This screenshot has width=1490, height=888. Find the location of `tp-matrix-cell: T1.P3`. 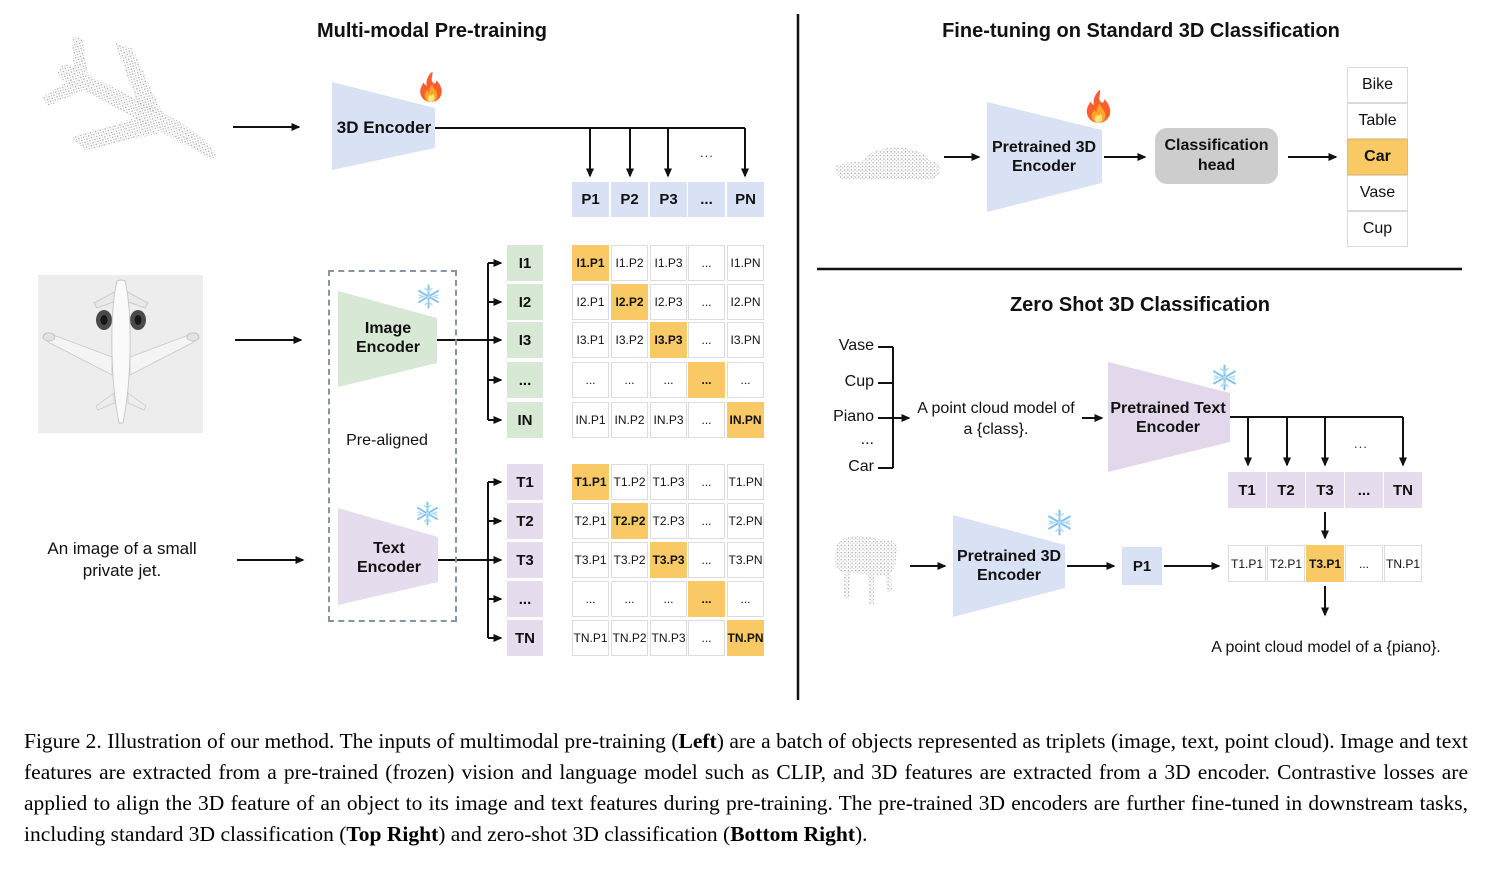

tp-matrix-cell: T1.P3 is located at coordinates (668, 482).